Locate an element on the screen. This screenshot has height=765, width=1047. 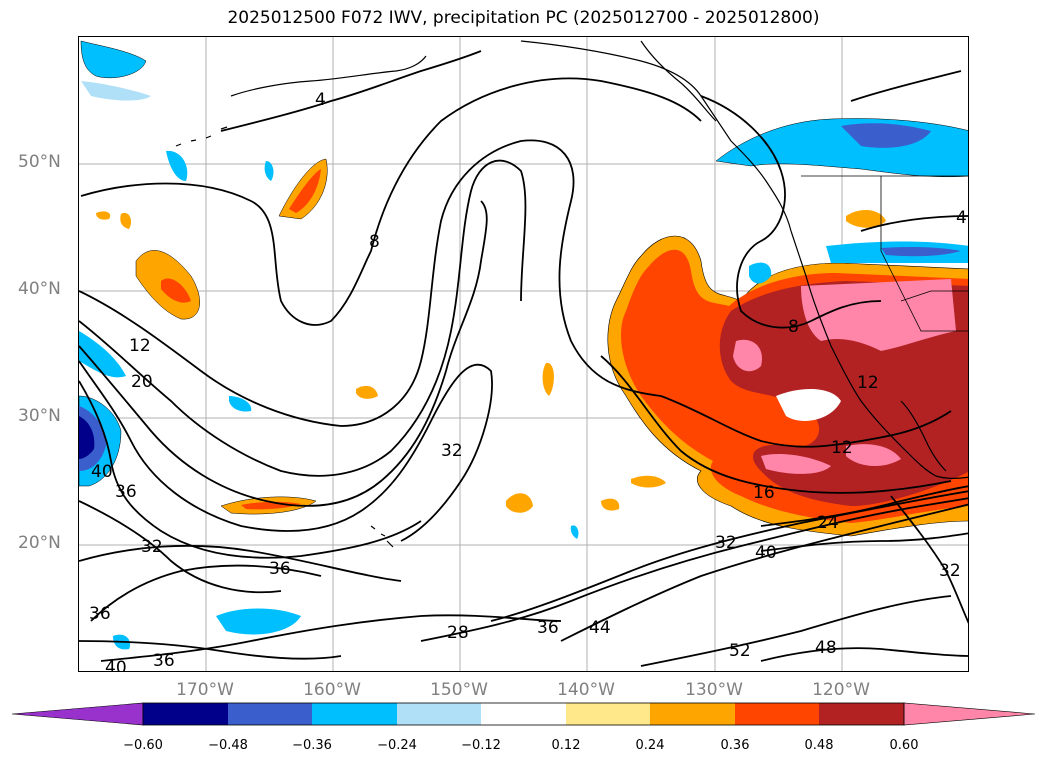
colorbar is located at coordinates (523, 714).